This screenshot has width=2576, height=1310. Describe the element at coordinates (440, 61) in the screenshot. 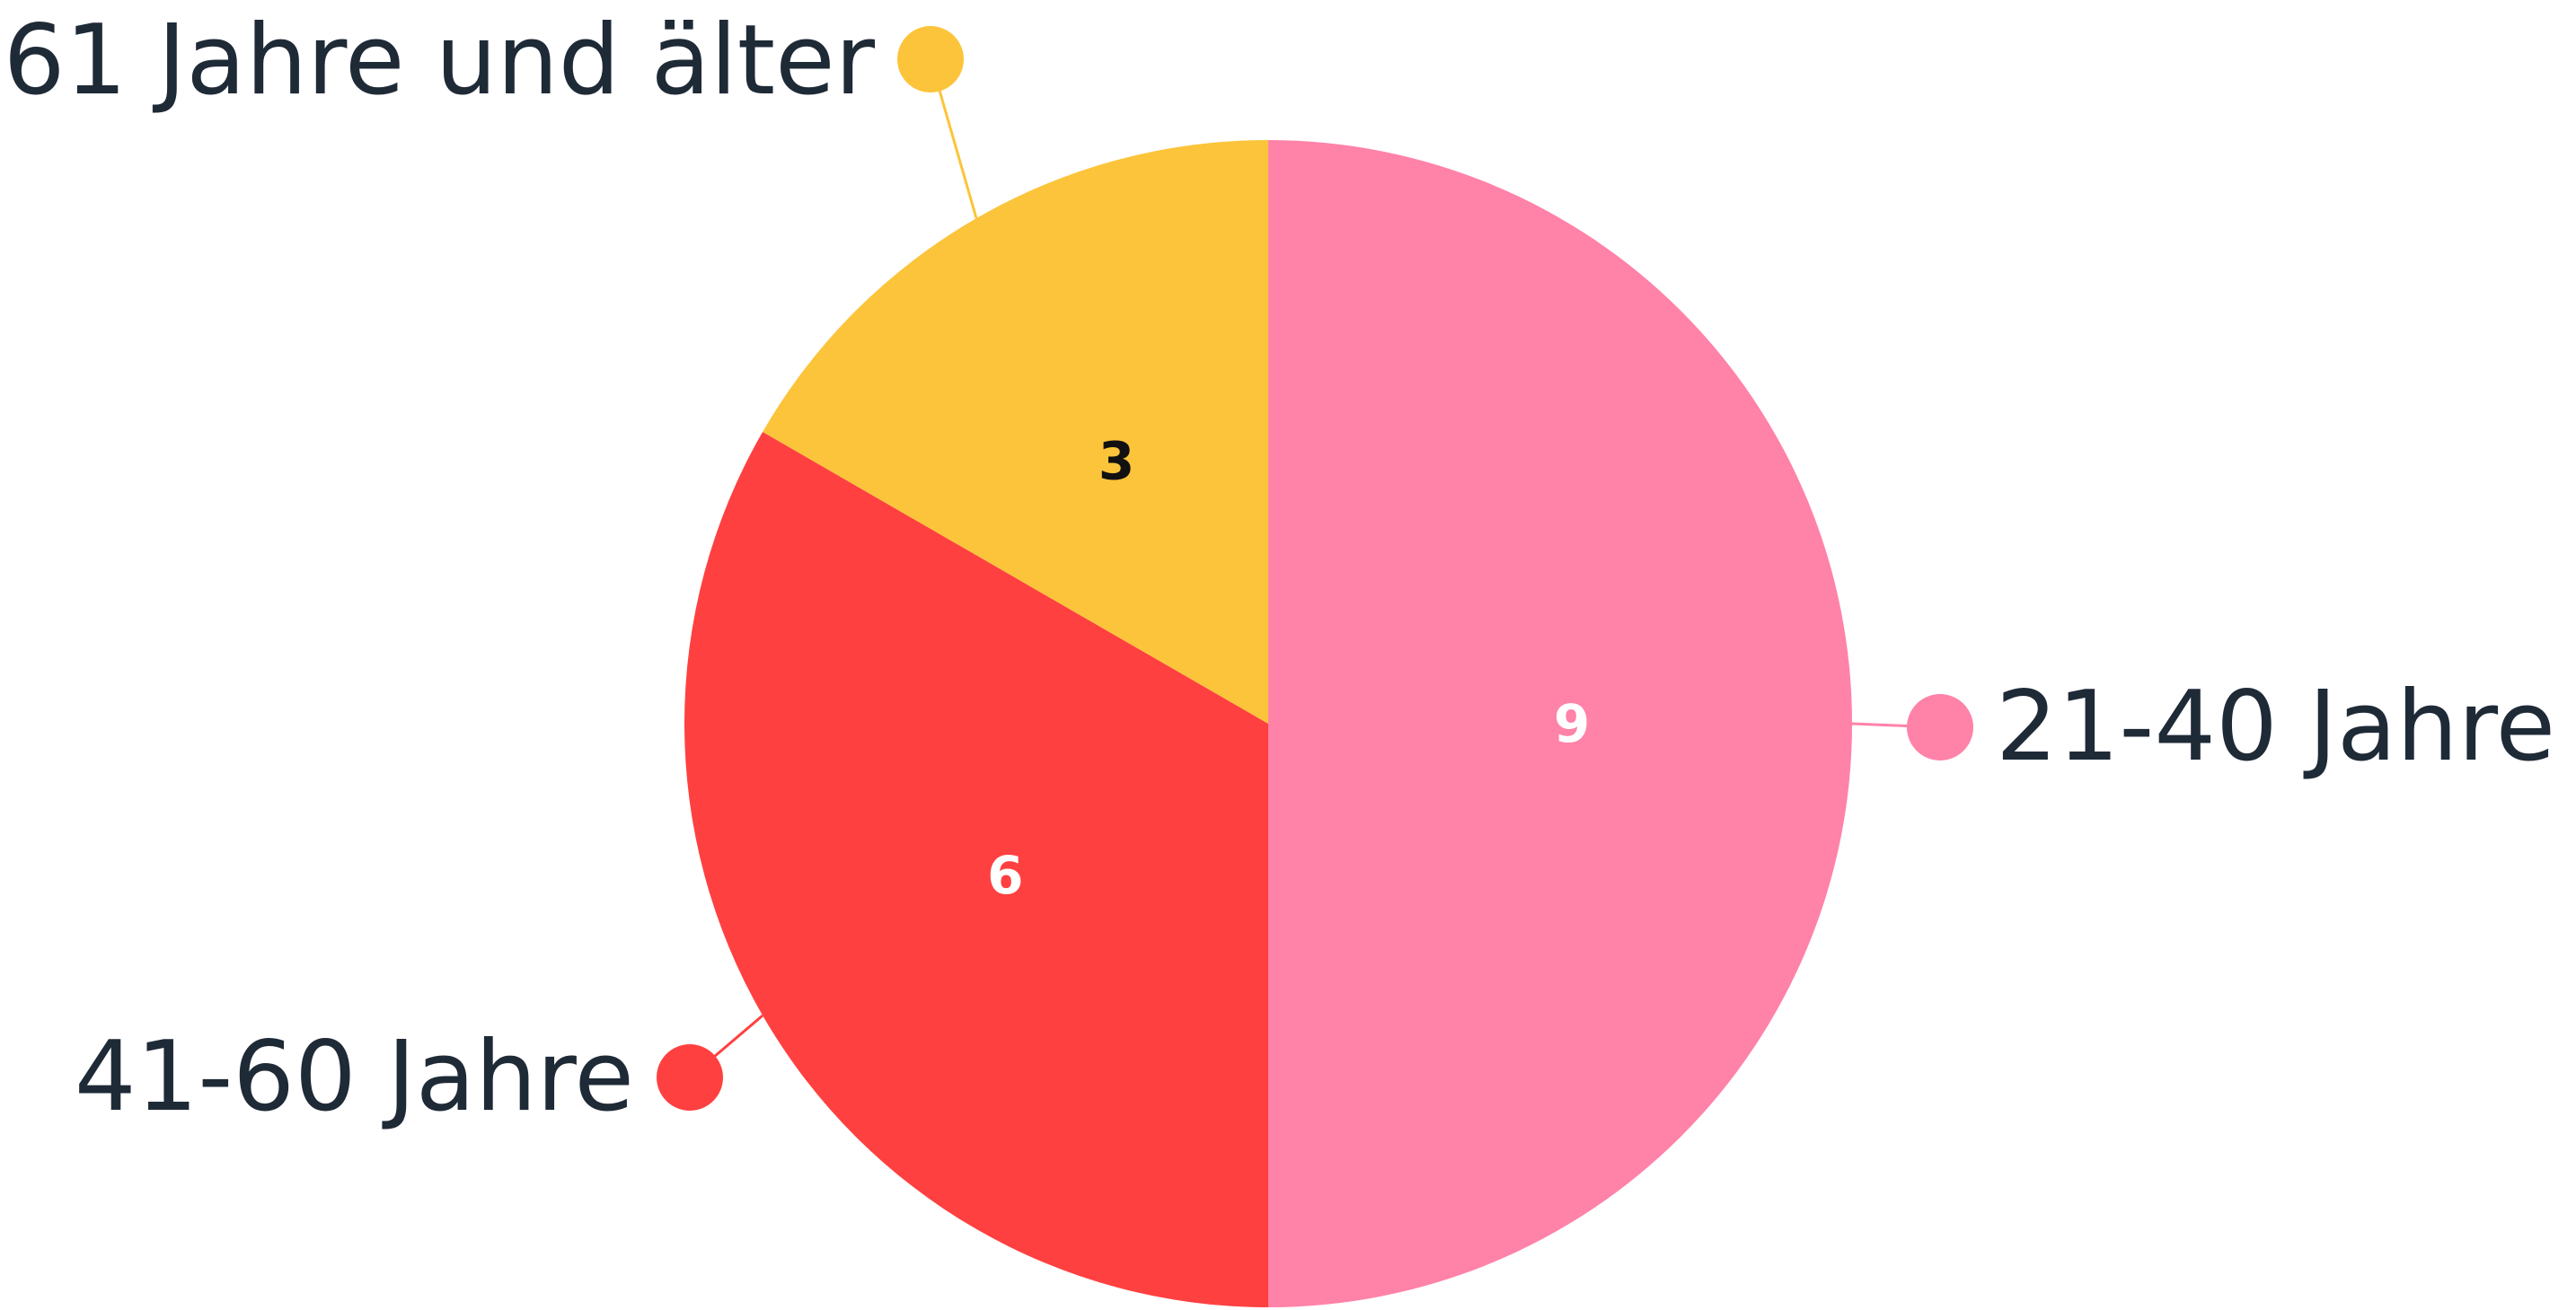

I see `slice-category-label: 61 Jahre und älter` at that location.